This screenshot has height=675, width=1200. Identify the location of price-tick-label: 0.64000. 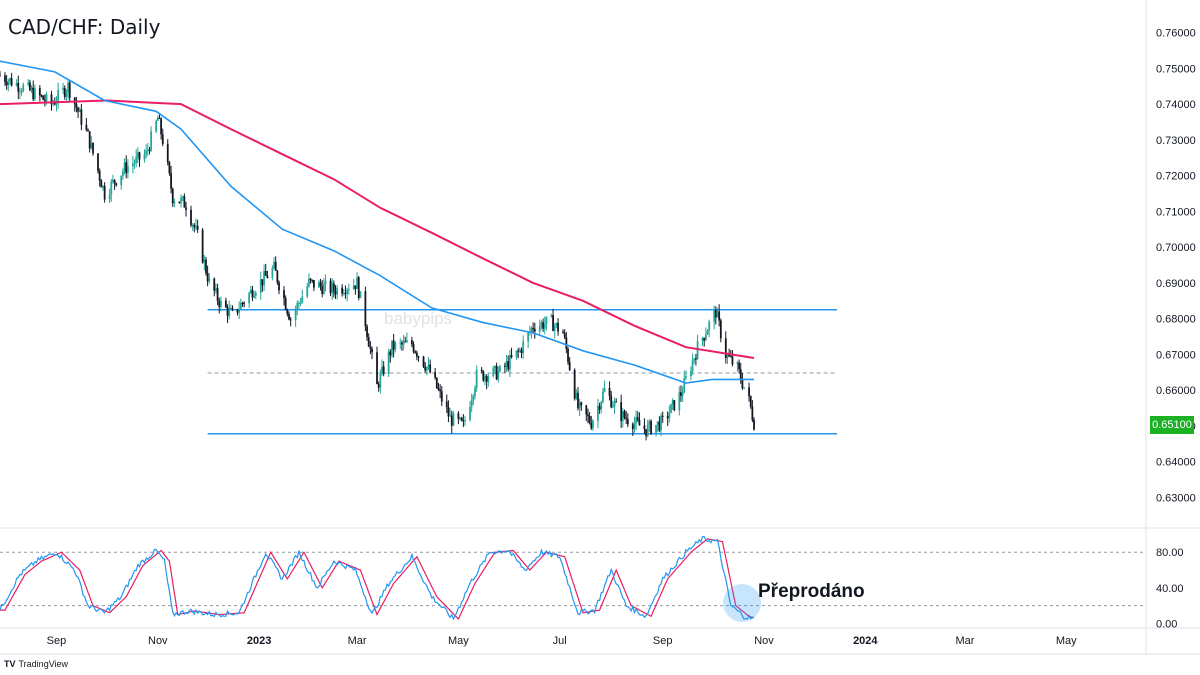
(1176, 463).